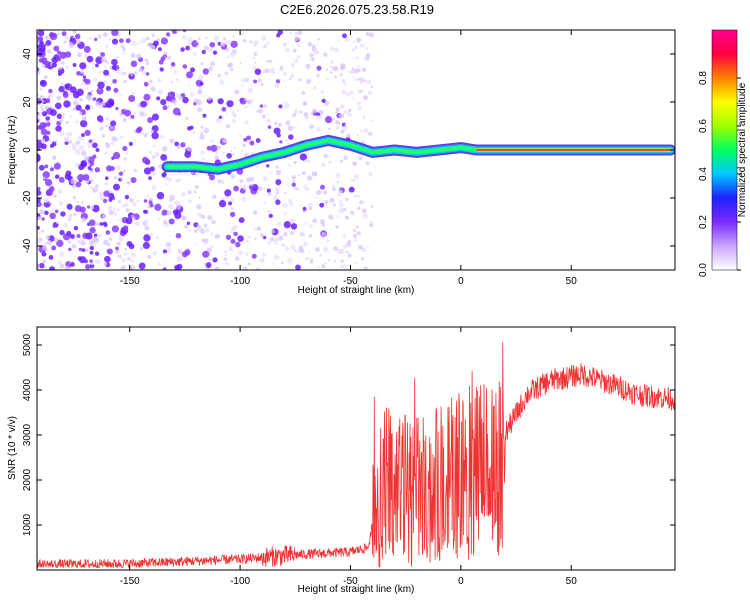 This screenshot has width=750, height=600. Describe the element at coordinates (130, 581) in the screenshot. I see `x-tick-label: -150` at that location.